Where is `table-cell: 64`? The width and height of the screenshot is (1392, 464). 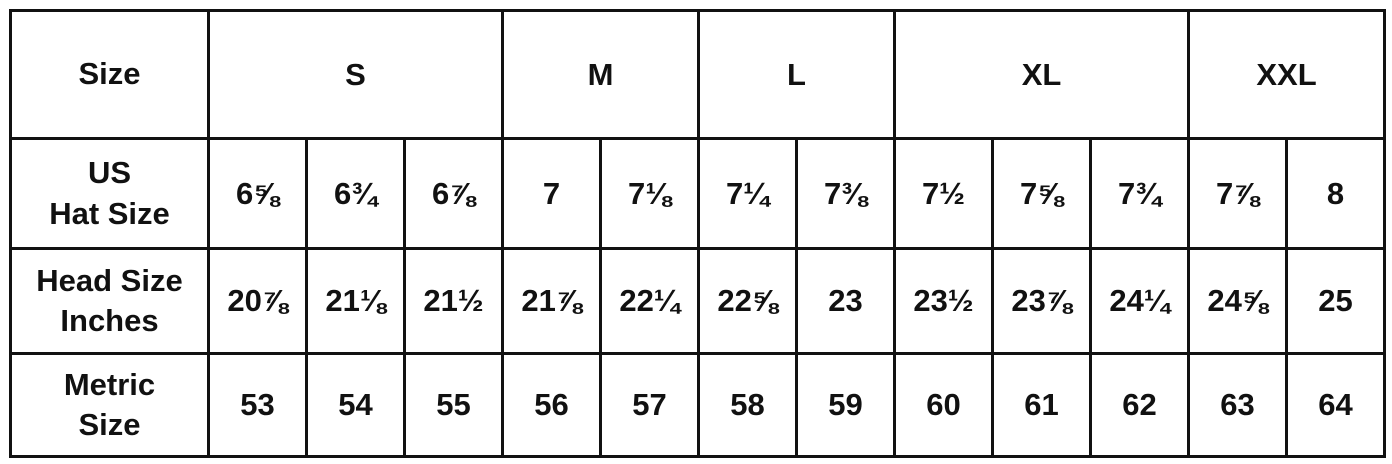 table-cell: 64 is located at coordinates (1335, 405).